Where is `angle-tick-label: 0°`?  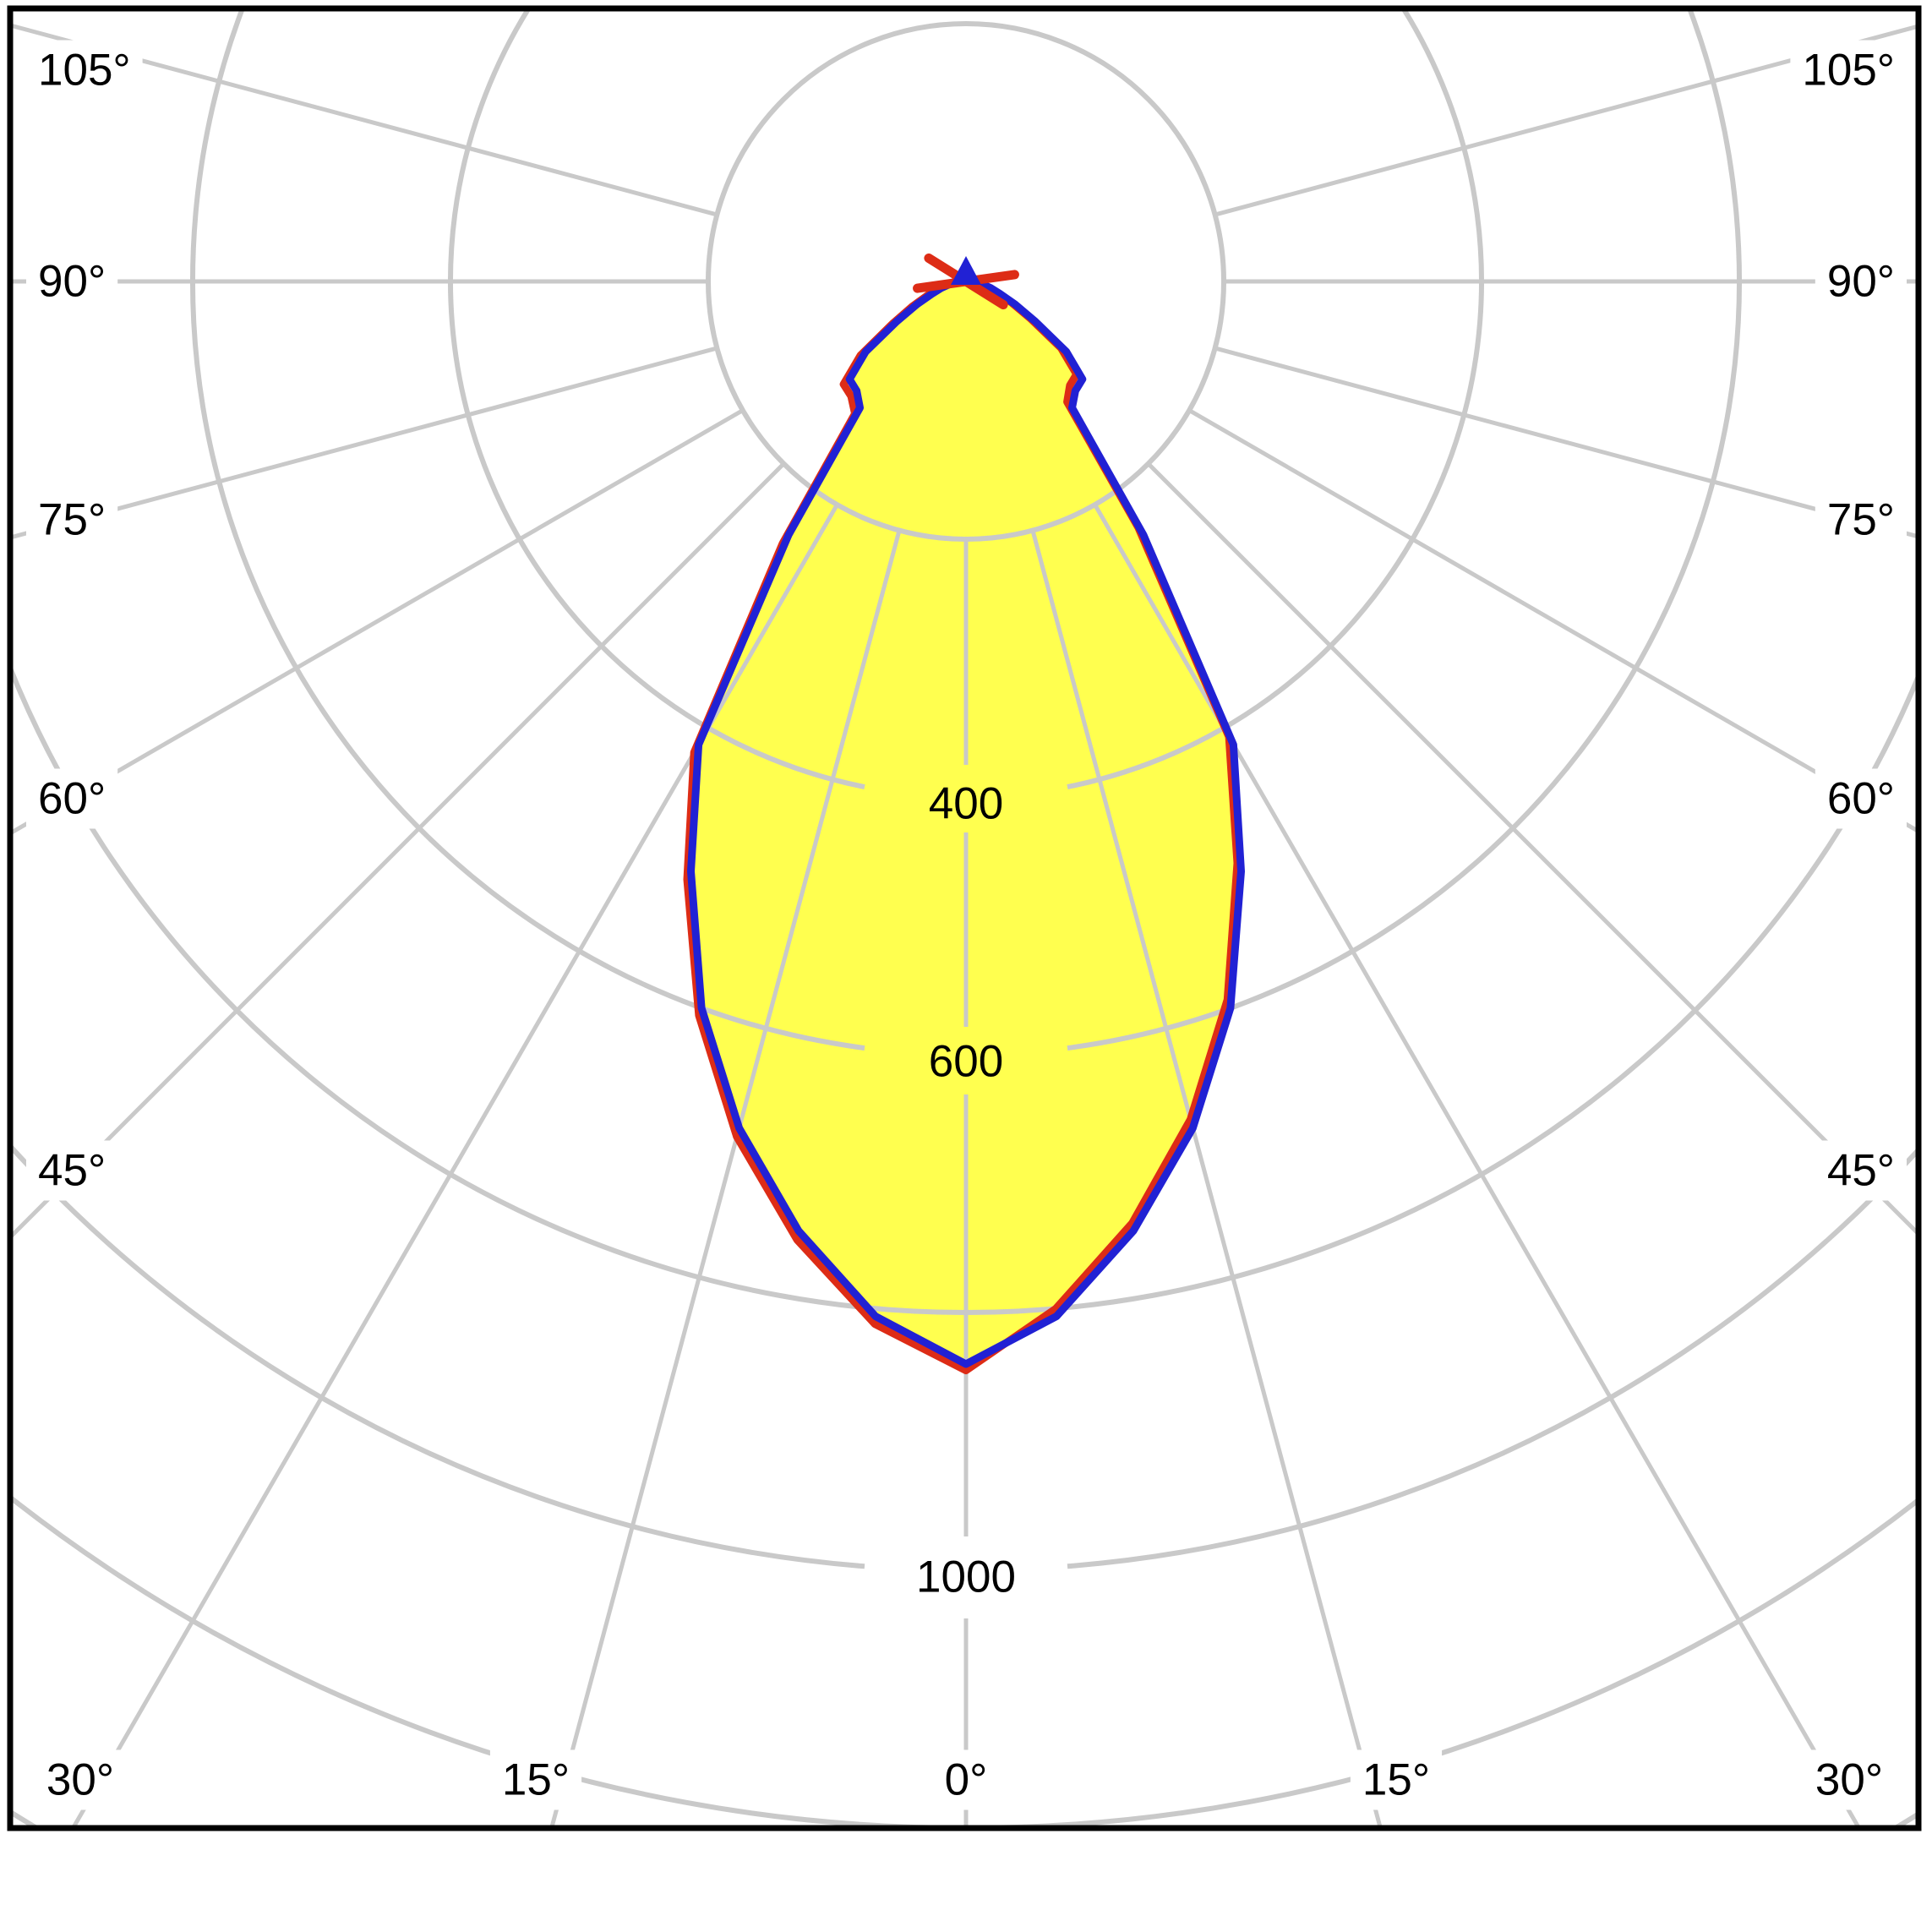
angle-tick-label: 0° is located at coordinates (966, 1780).